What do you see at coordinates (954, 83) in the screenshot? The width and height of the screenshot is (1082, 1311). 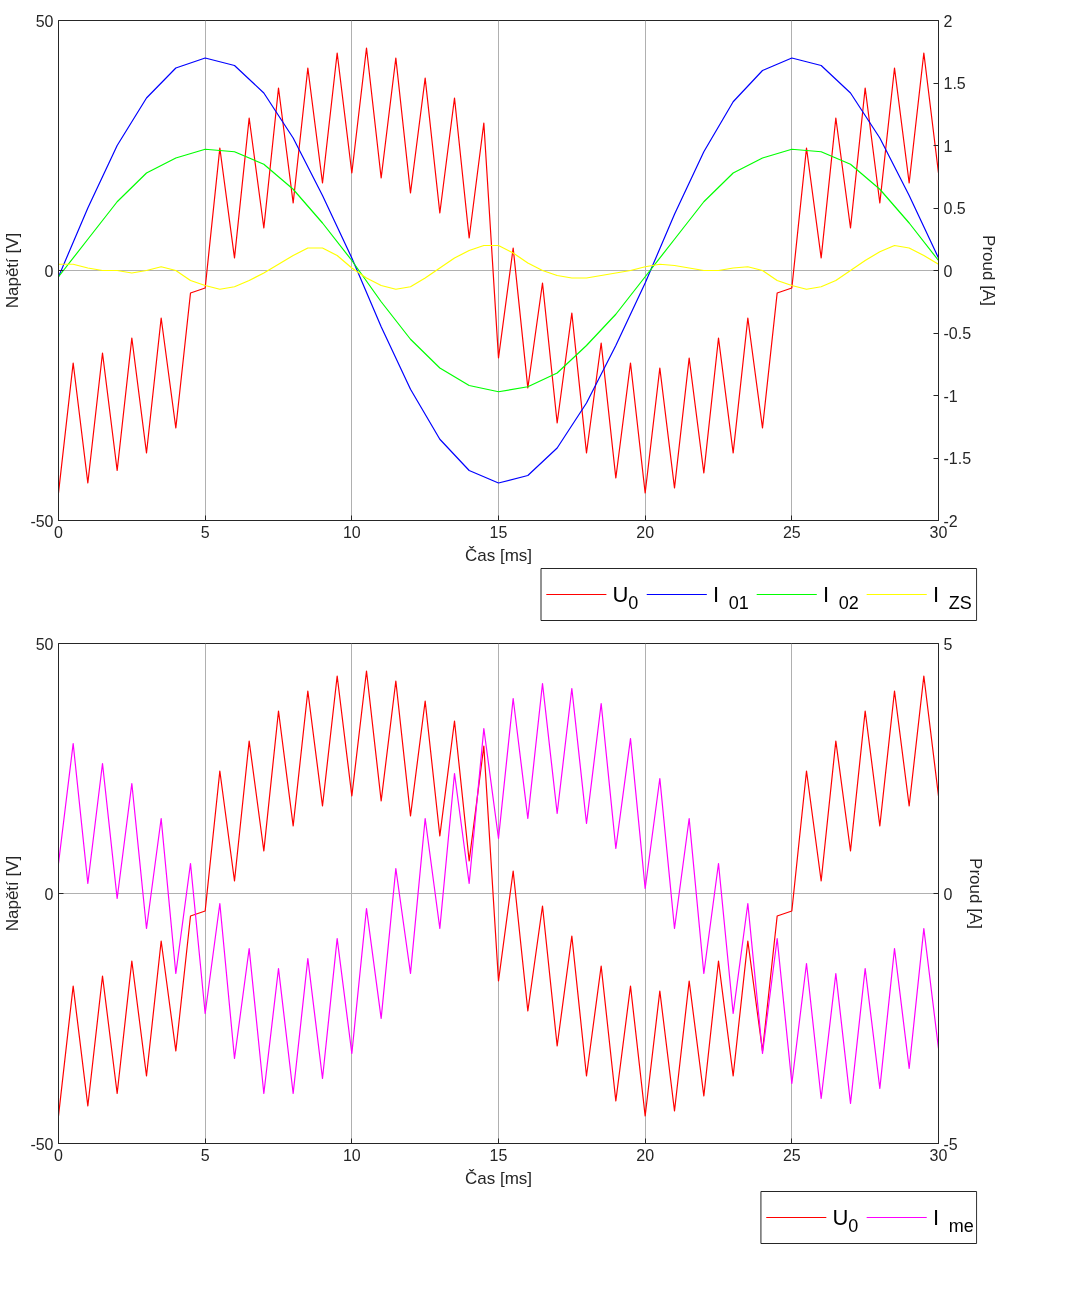 I see `y2-tick-label: 1.5` at bounding box center [954, 83].